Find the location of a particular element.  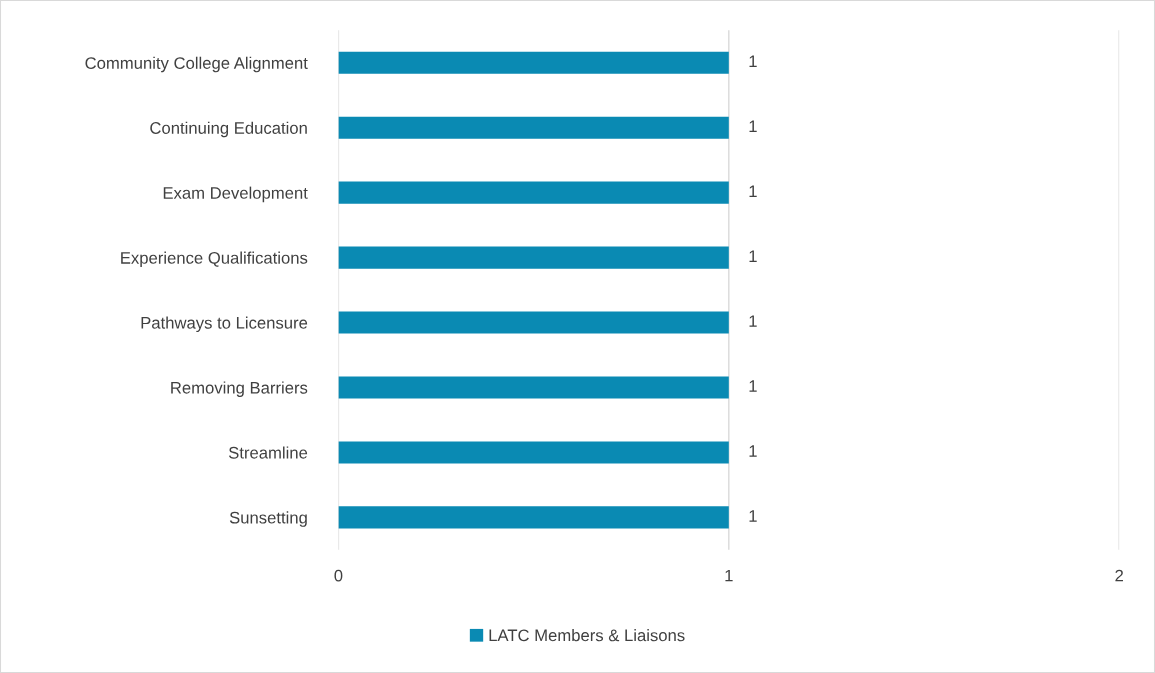

x-tick-label: 2 is located at coordinates (1119, 575).